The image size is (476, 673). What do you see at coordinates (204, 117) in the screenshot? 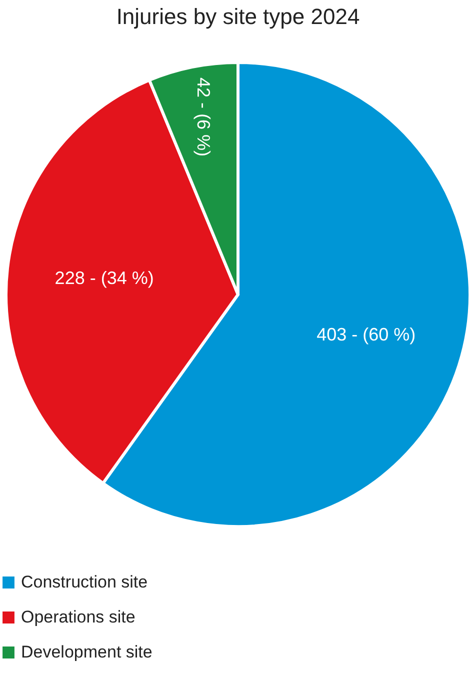
I see `data-label: 42 - (6 %)` at bounding box center [204, 117].